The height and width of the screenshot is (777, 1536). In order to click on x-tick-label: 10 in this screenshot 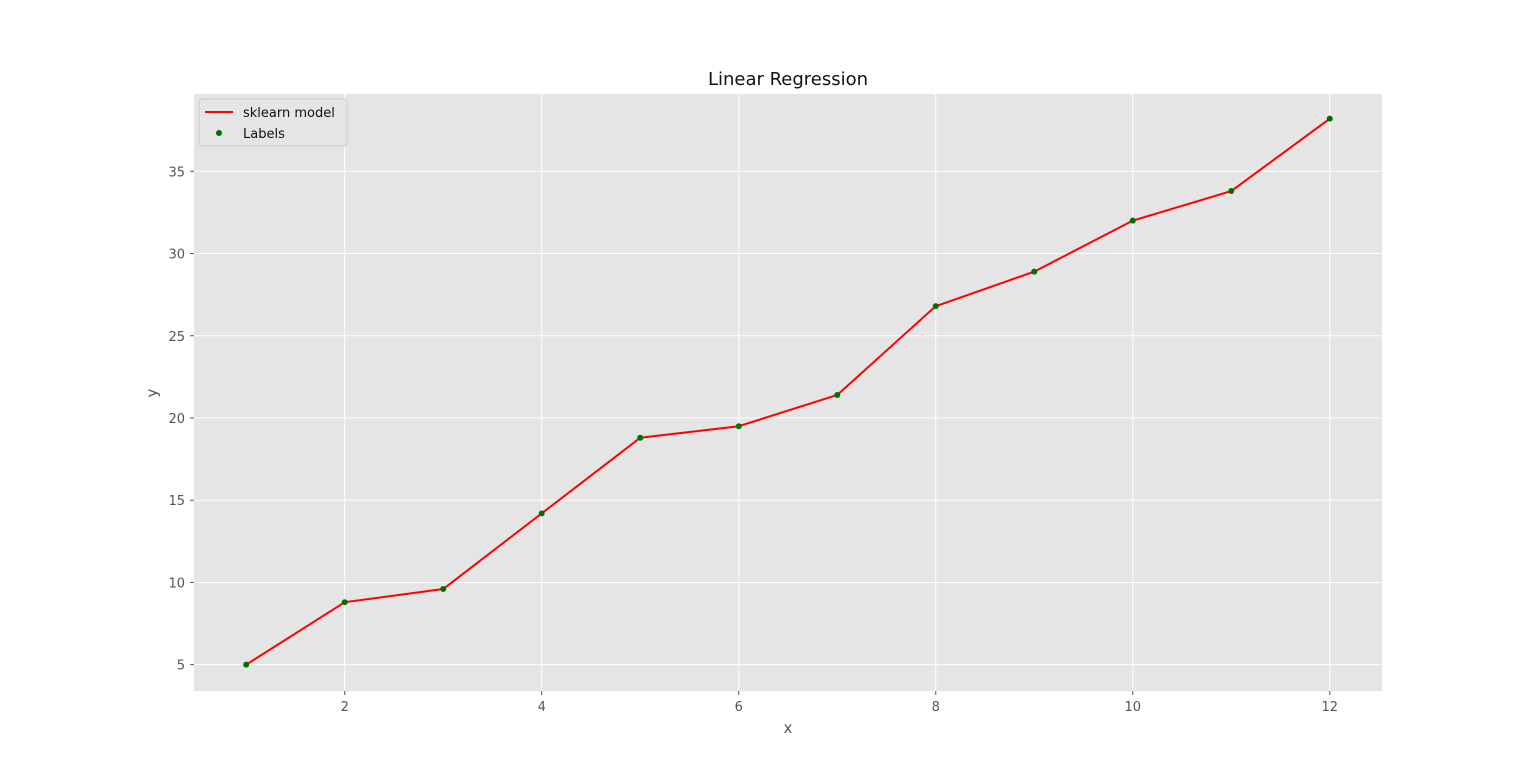, I will do `click(1133, 707)`.